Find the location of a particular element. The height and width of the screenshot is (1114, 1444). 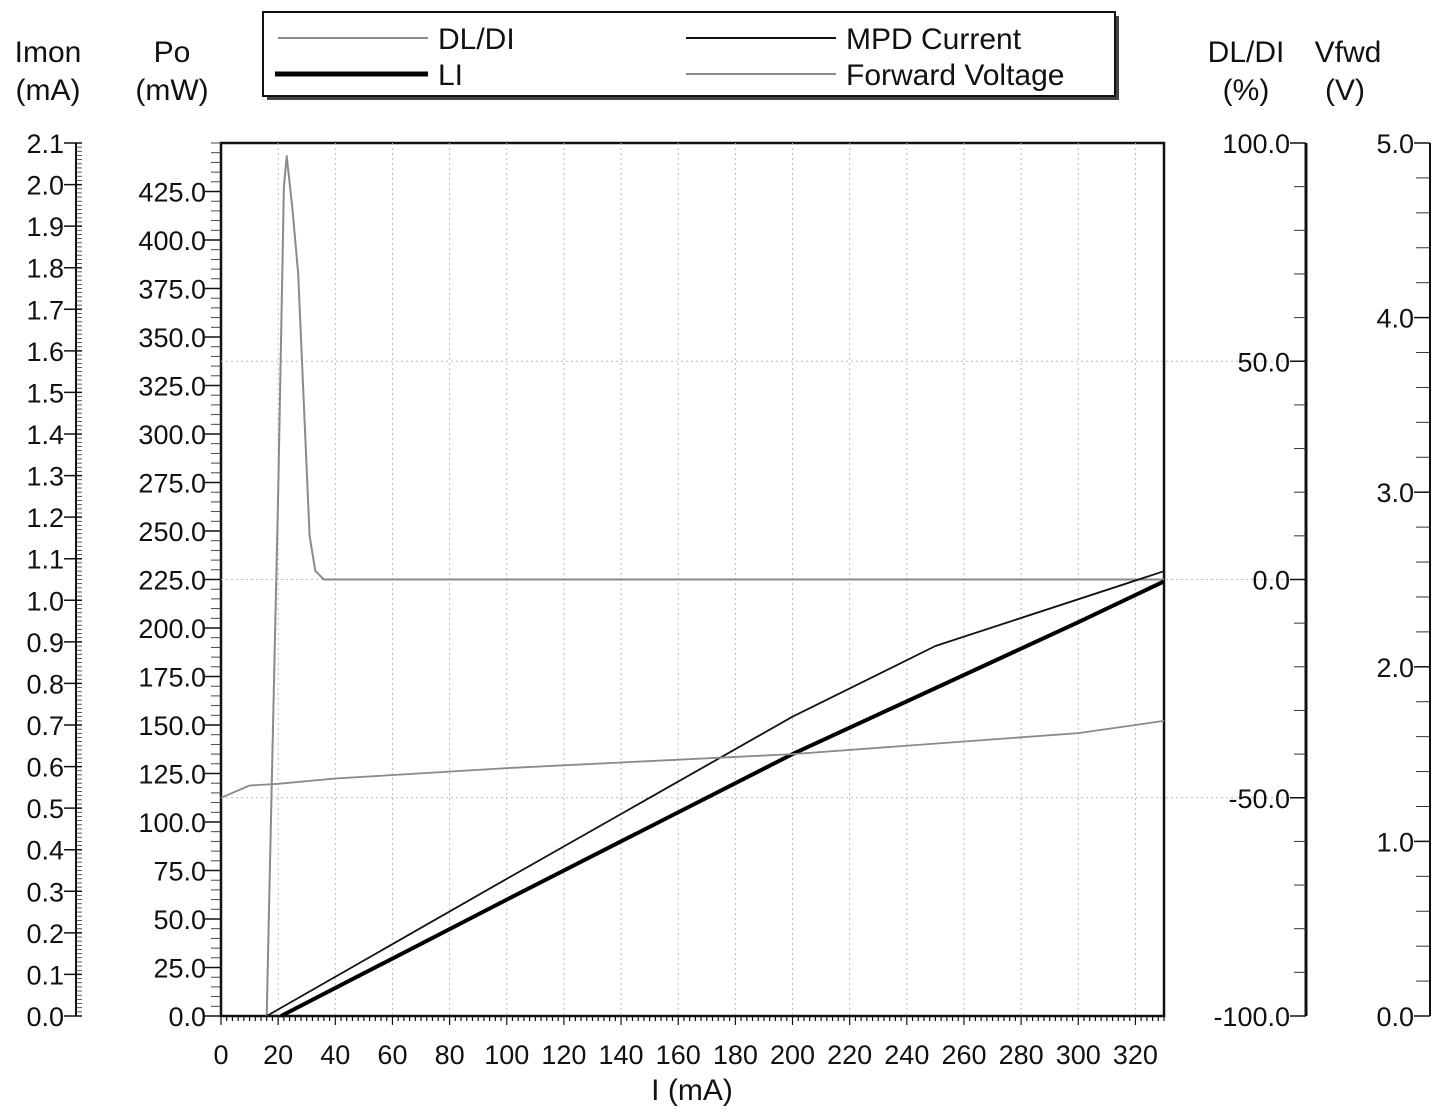

imon-tick-label: 0.1 is located at coordinates (45, 975).